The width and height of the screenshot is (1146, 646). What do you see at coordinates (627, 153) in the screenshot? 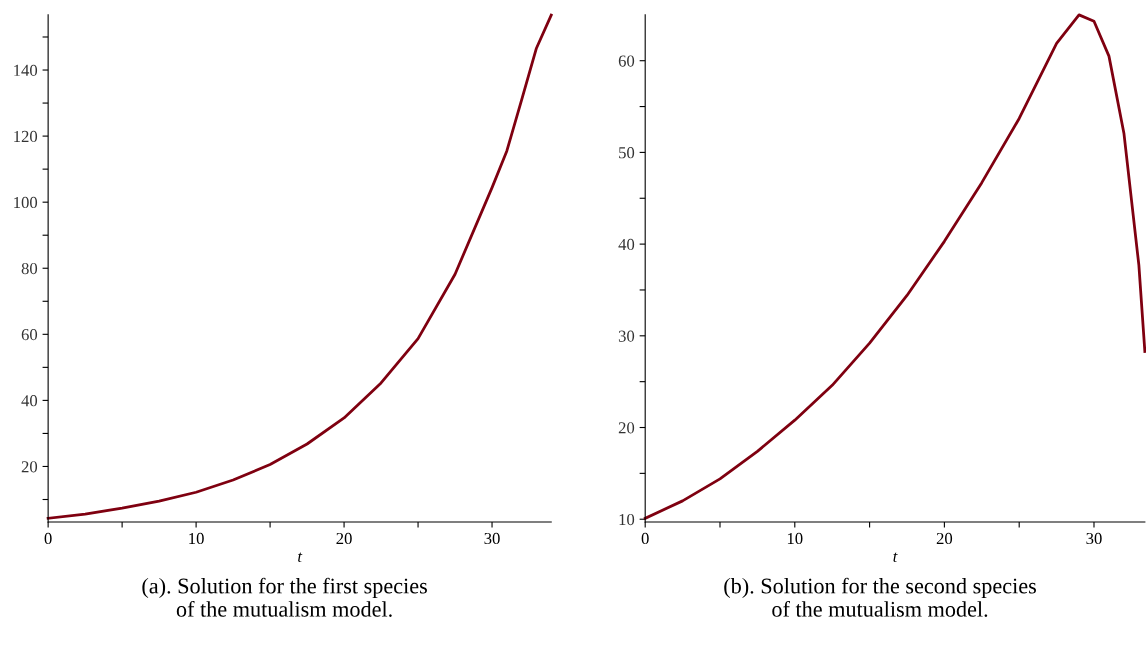
I see `y-tick-label: 50` at bounding box center [627, 153].